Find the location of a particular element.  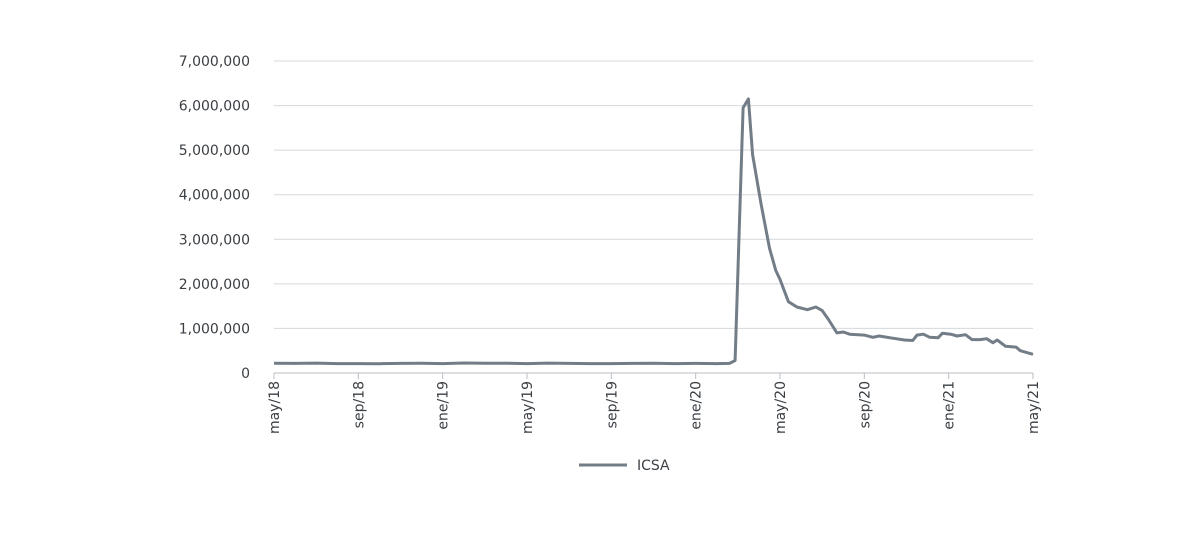

y-tick-label: 4,000,000 is located at coordinates (214, 196).